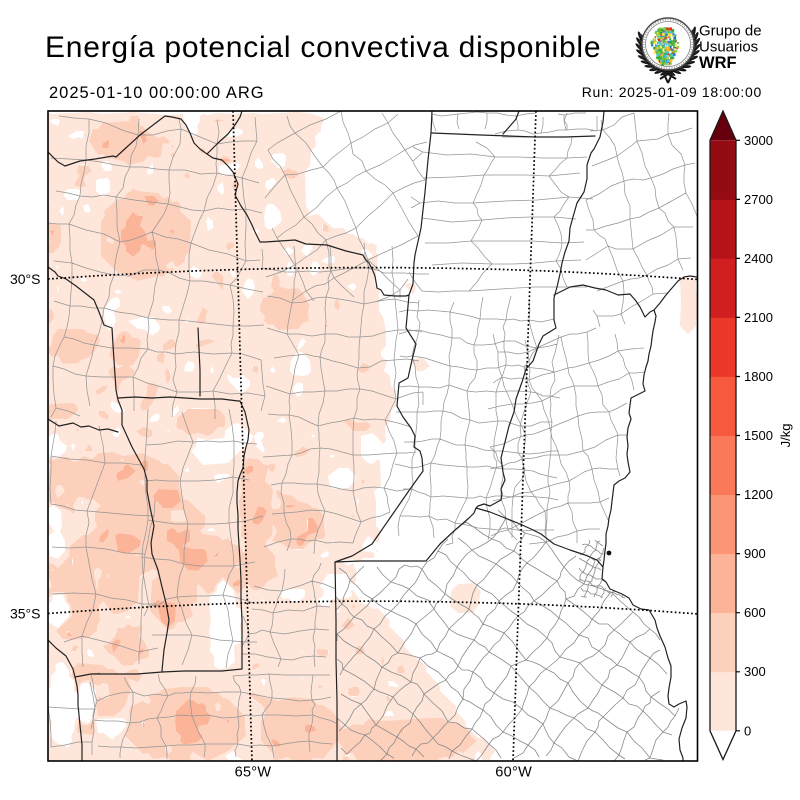 The height and width of the screenshot is (800, 800). Describe the element at coordinates (513, 773) in the screenshot. I see `svg-text: 60°W` at that location.